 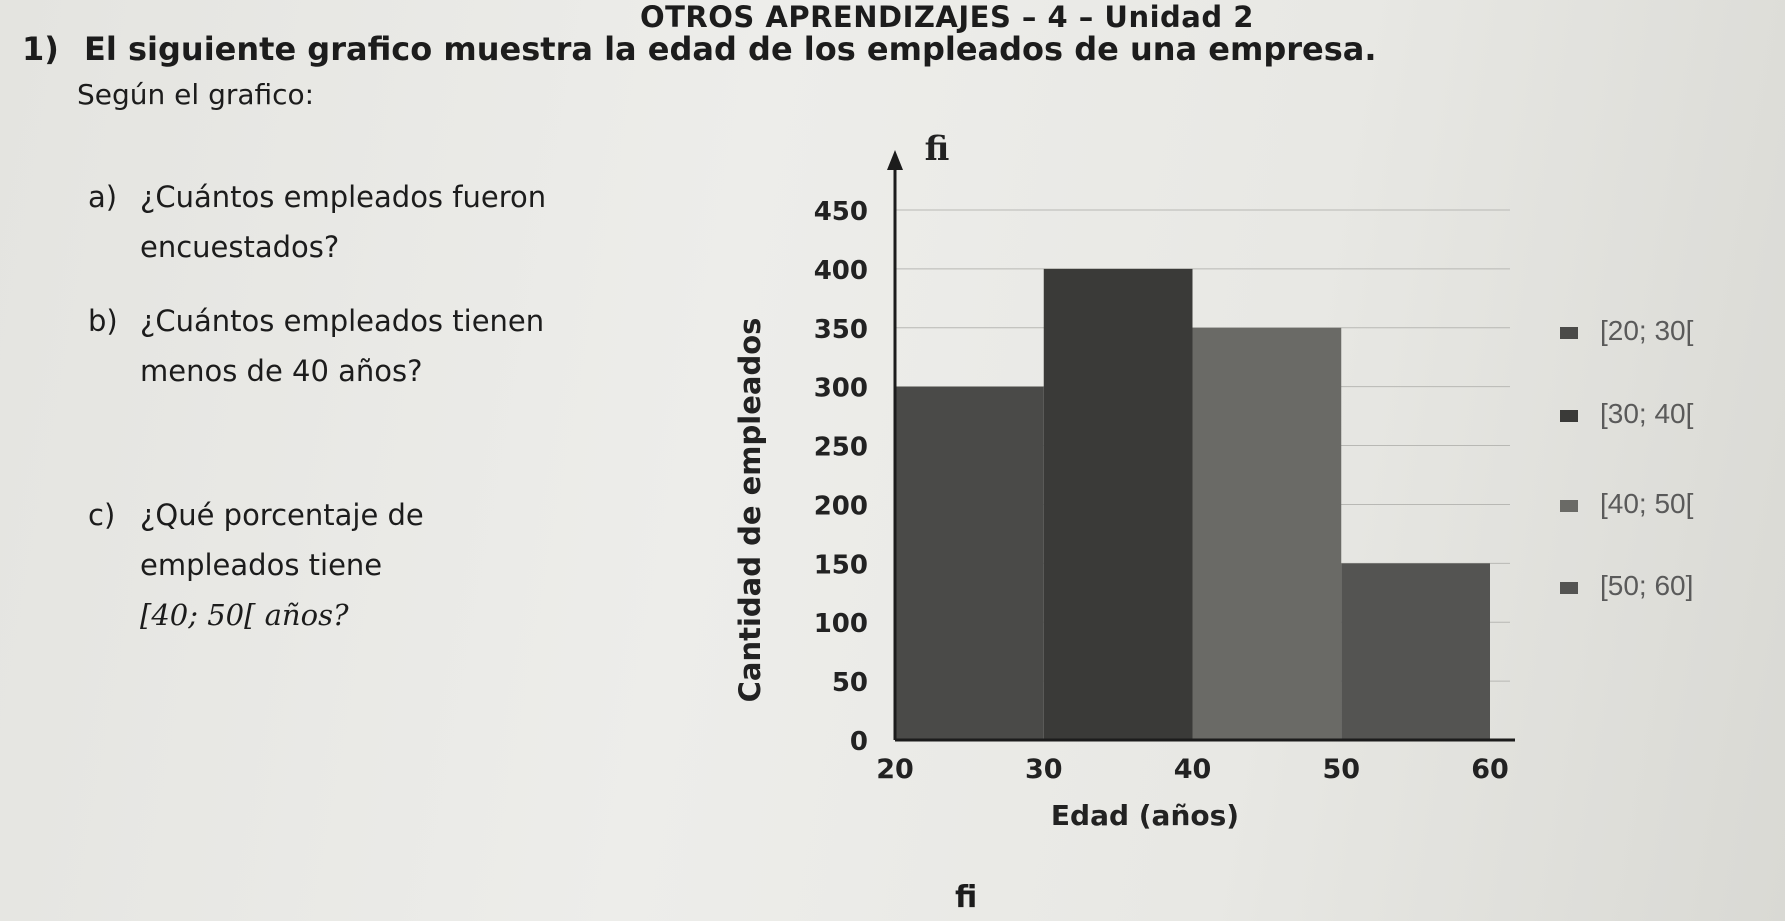 What do you see at coordinates (102, 515) in the screenshot?
I see `question-letter: c)` at bounding box center [102, 515].